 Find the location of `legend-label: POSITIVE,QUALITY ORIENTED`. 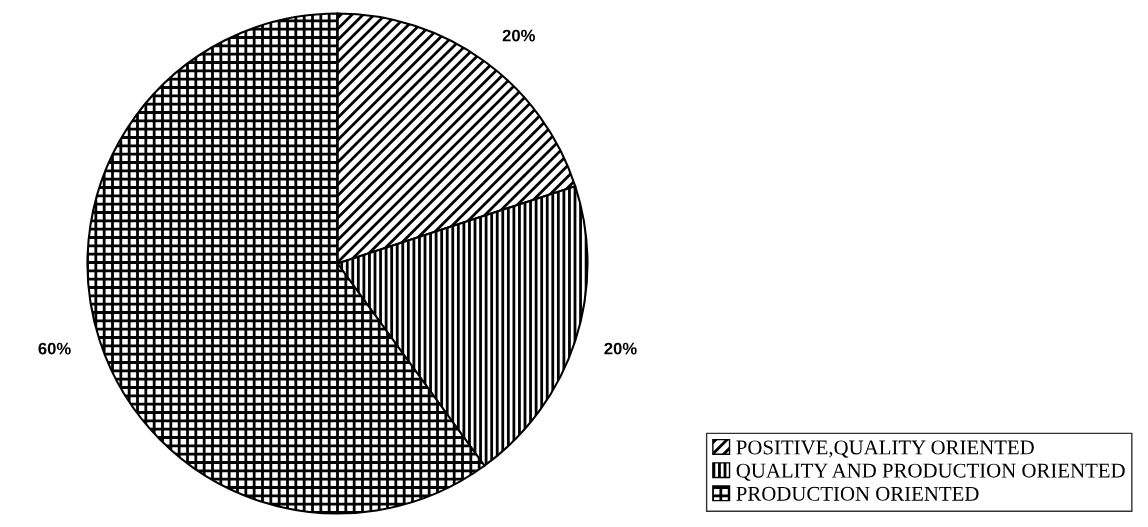

legend-label: POSITIVE,QUALITY ORIENTED is located at coordinates (885, 449).